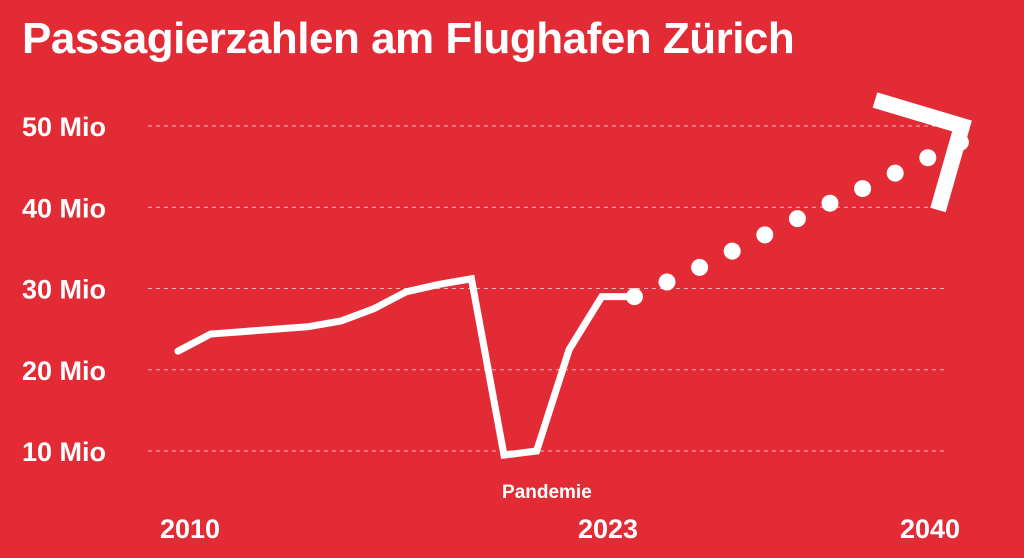 This screenshot has width=1024, height=558. I want to click on y-tick-label: 20 Mio, so click(64, 371).